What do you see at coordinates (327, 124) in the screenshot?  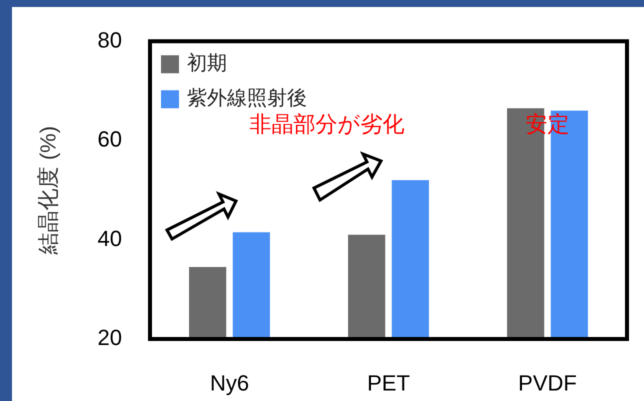 I see `annotation: 非晶部分が劣化` at bounding box center [327, 124].